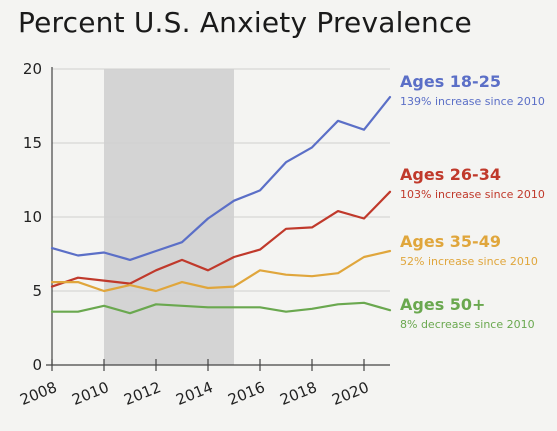  What do you see at coordinates (37, 291) in the screenshot?
I see `y-tick-label: 5` at bounding box center [37, 291].